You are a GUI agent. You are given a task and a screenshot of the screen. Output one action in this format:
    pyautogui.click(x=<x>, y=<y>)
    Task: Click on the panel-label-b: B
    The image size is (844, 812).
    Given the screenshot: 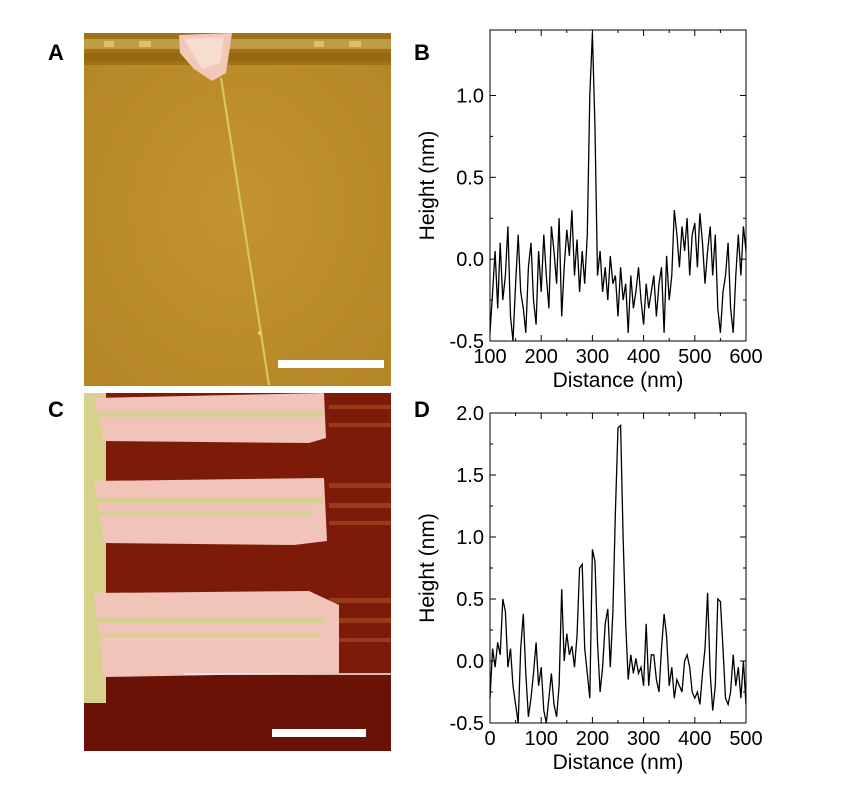 What is the action you would take?
    pyautogui.click(x=422, y=52)
    